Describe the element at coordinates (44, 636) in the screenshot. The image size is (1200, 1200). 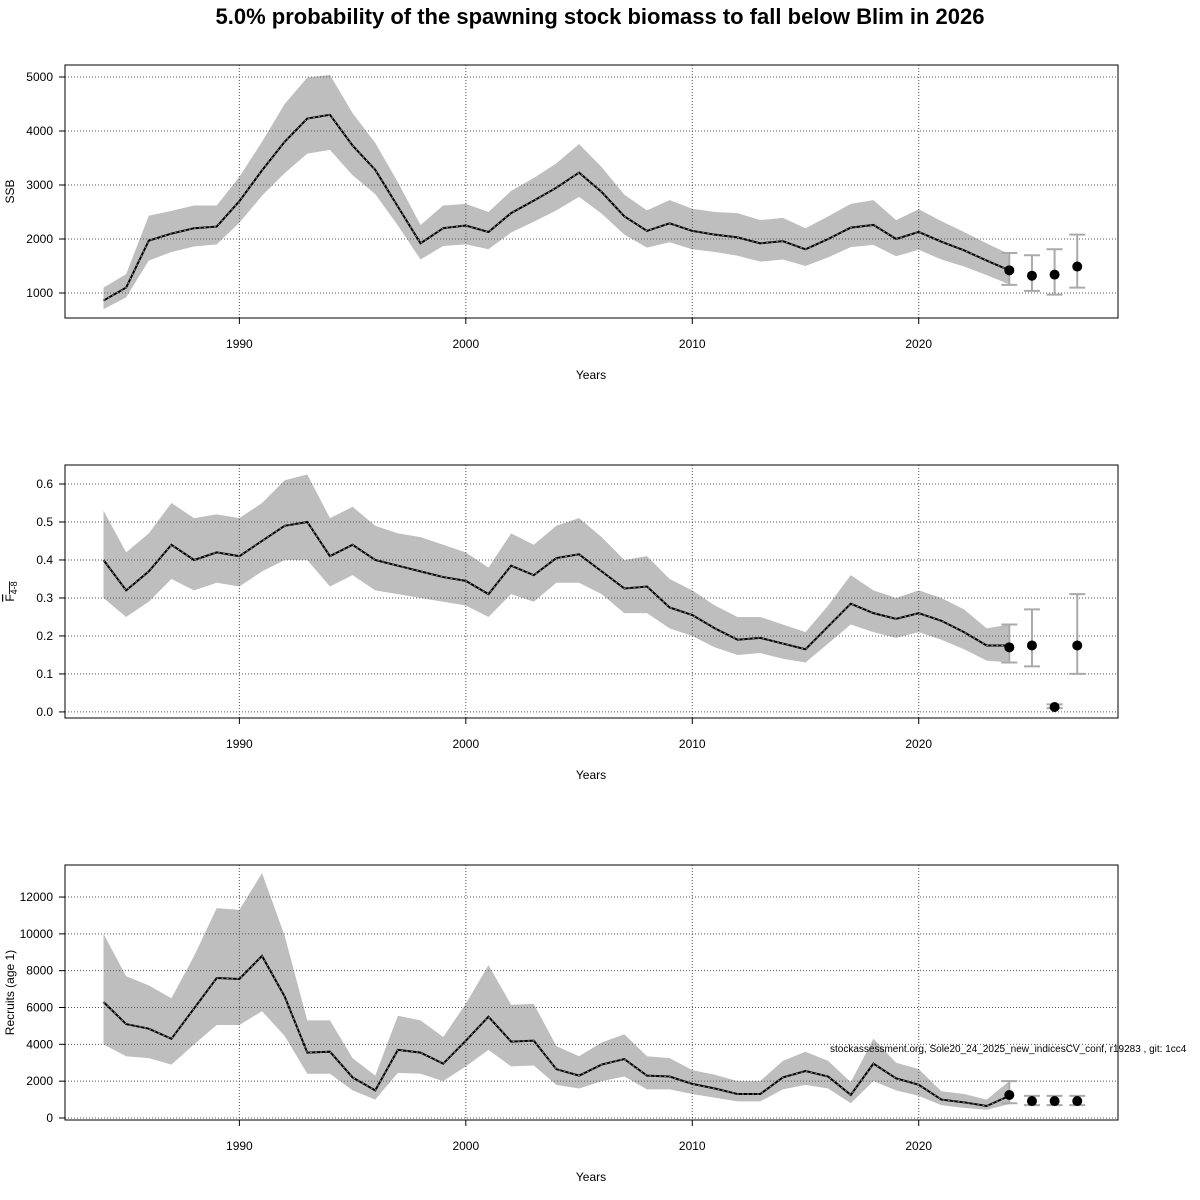
I see `y-tick-label: 0.2` at that location.